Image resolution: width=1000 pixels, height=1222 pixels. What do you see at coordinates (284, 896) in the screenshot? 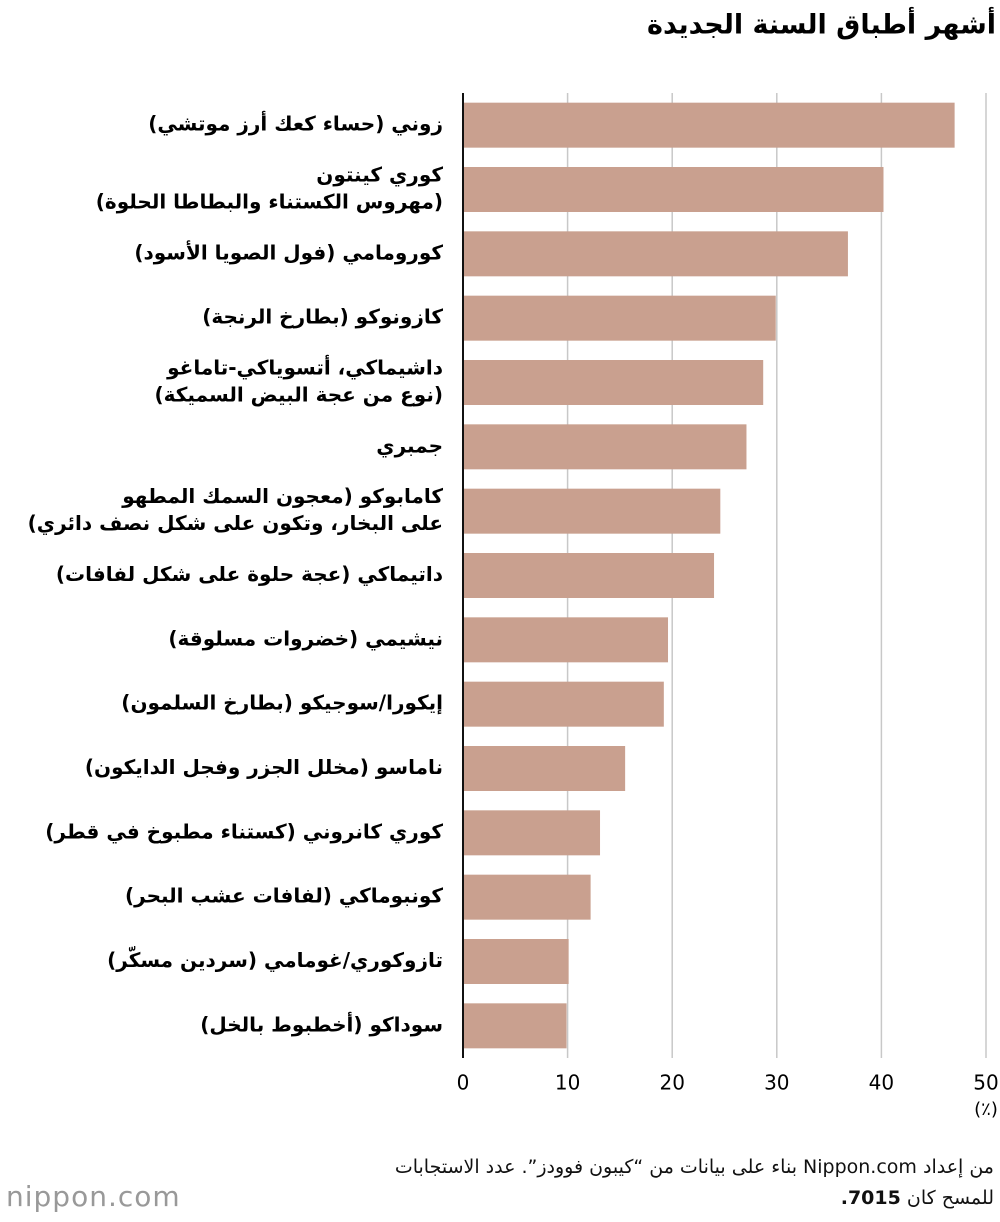
I see `y-tick-label: كونبوماكي (لفافات عشب البحر)` at bounding box center [284, 896].